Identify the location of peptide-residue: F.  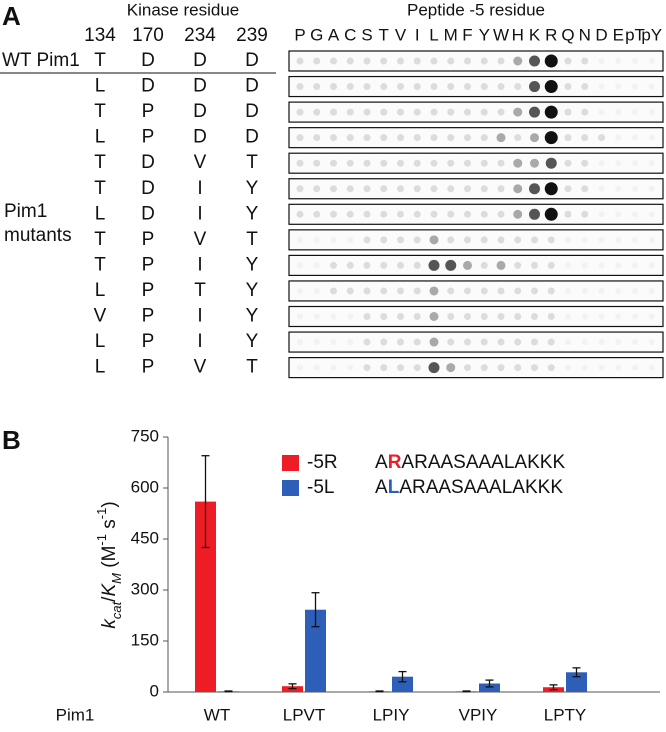
(467, 34).